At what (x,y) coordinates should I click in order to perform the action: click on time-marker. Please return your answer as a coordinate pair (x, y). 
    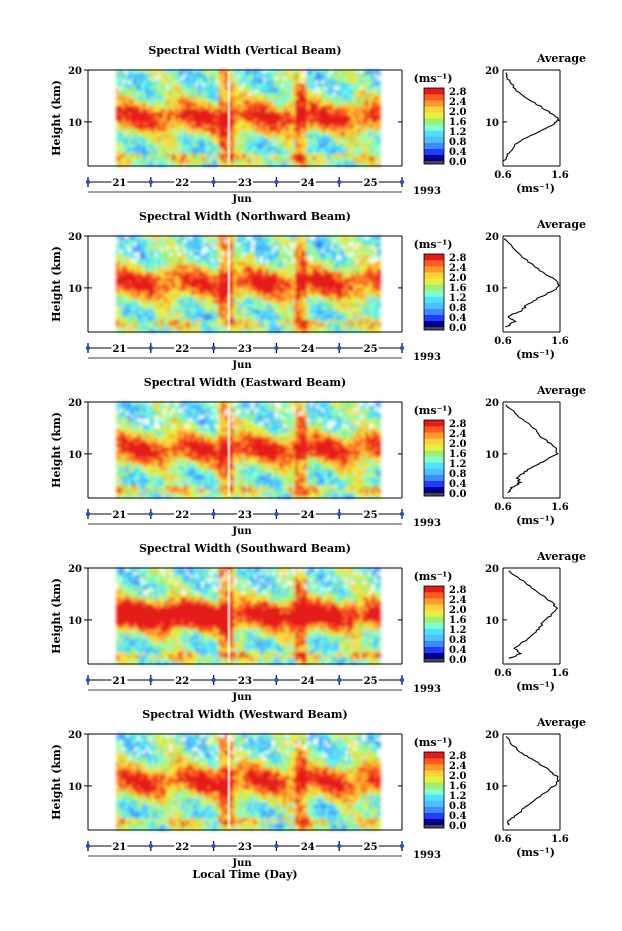
    Looking at the image, I should click on (339, 182).